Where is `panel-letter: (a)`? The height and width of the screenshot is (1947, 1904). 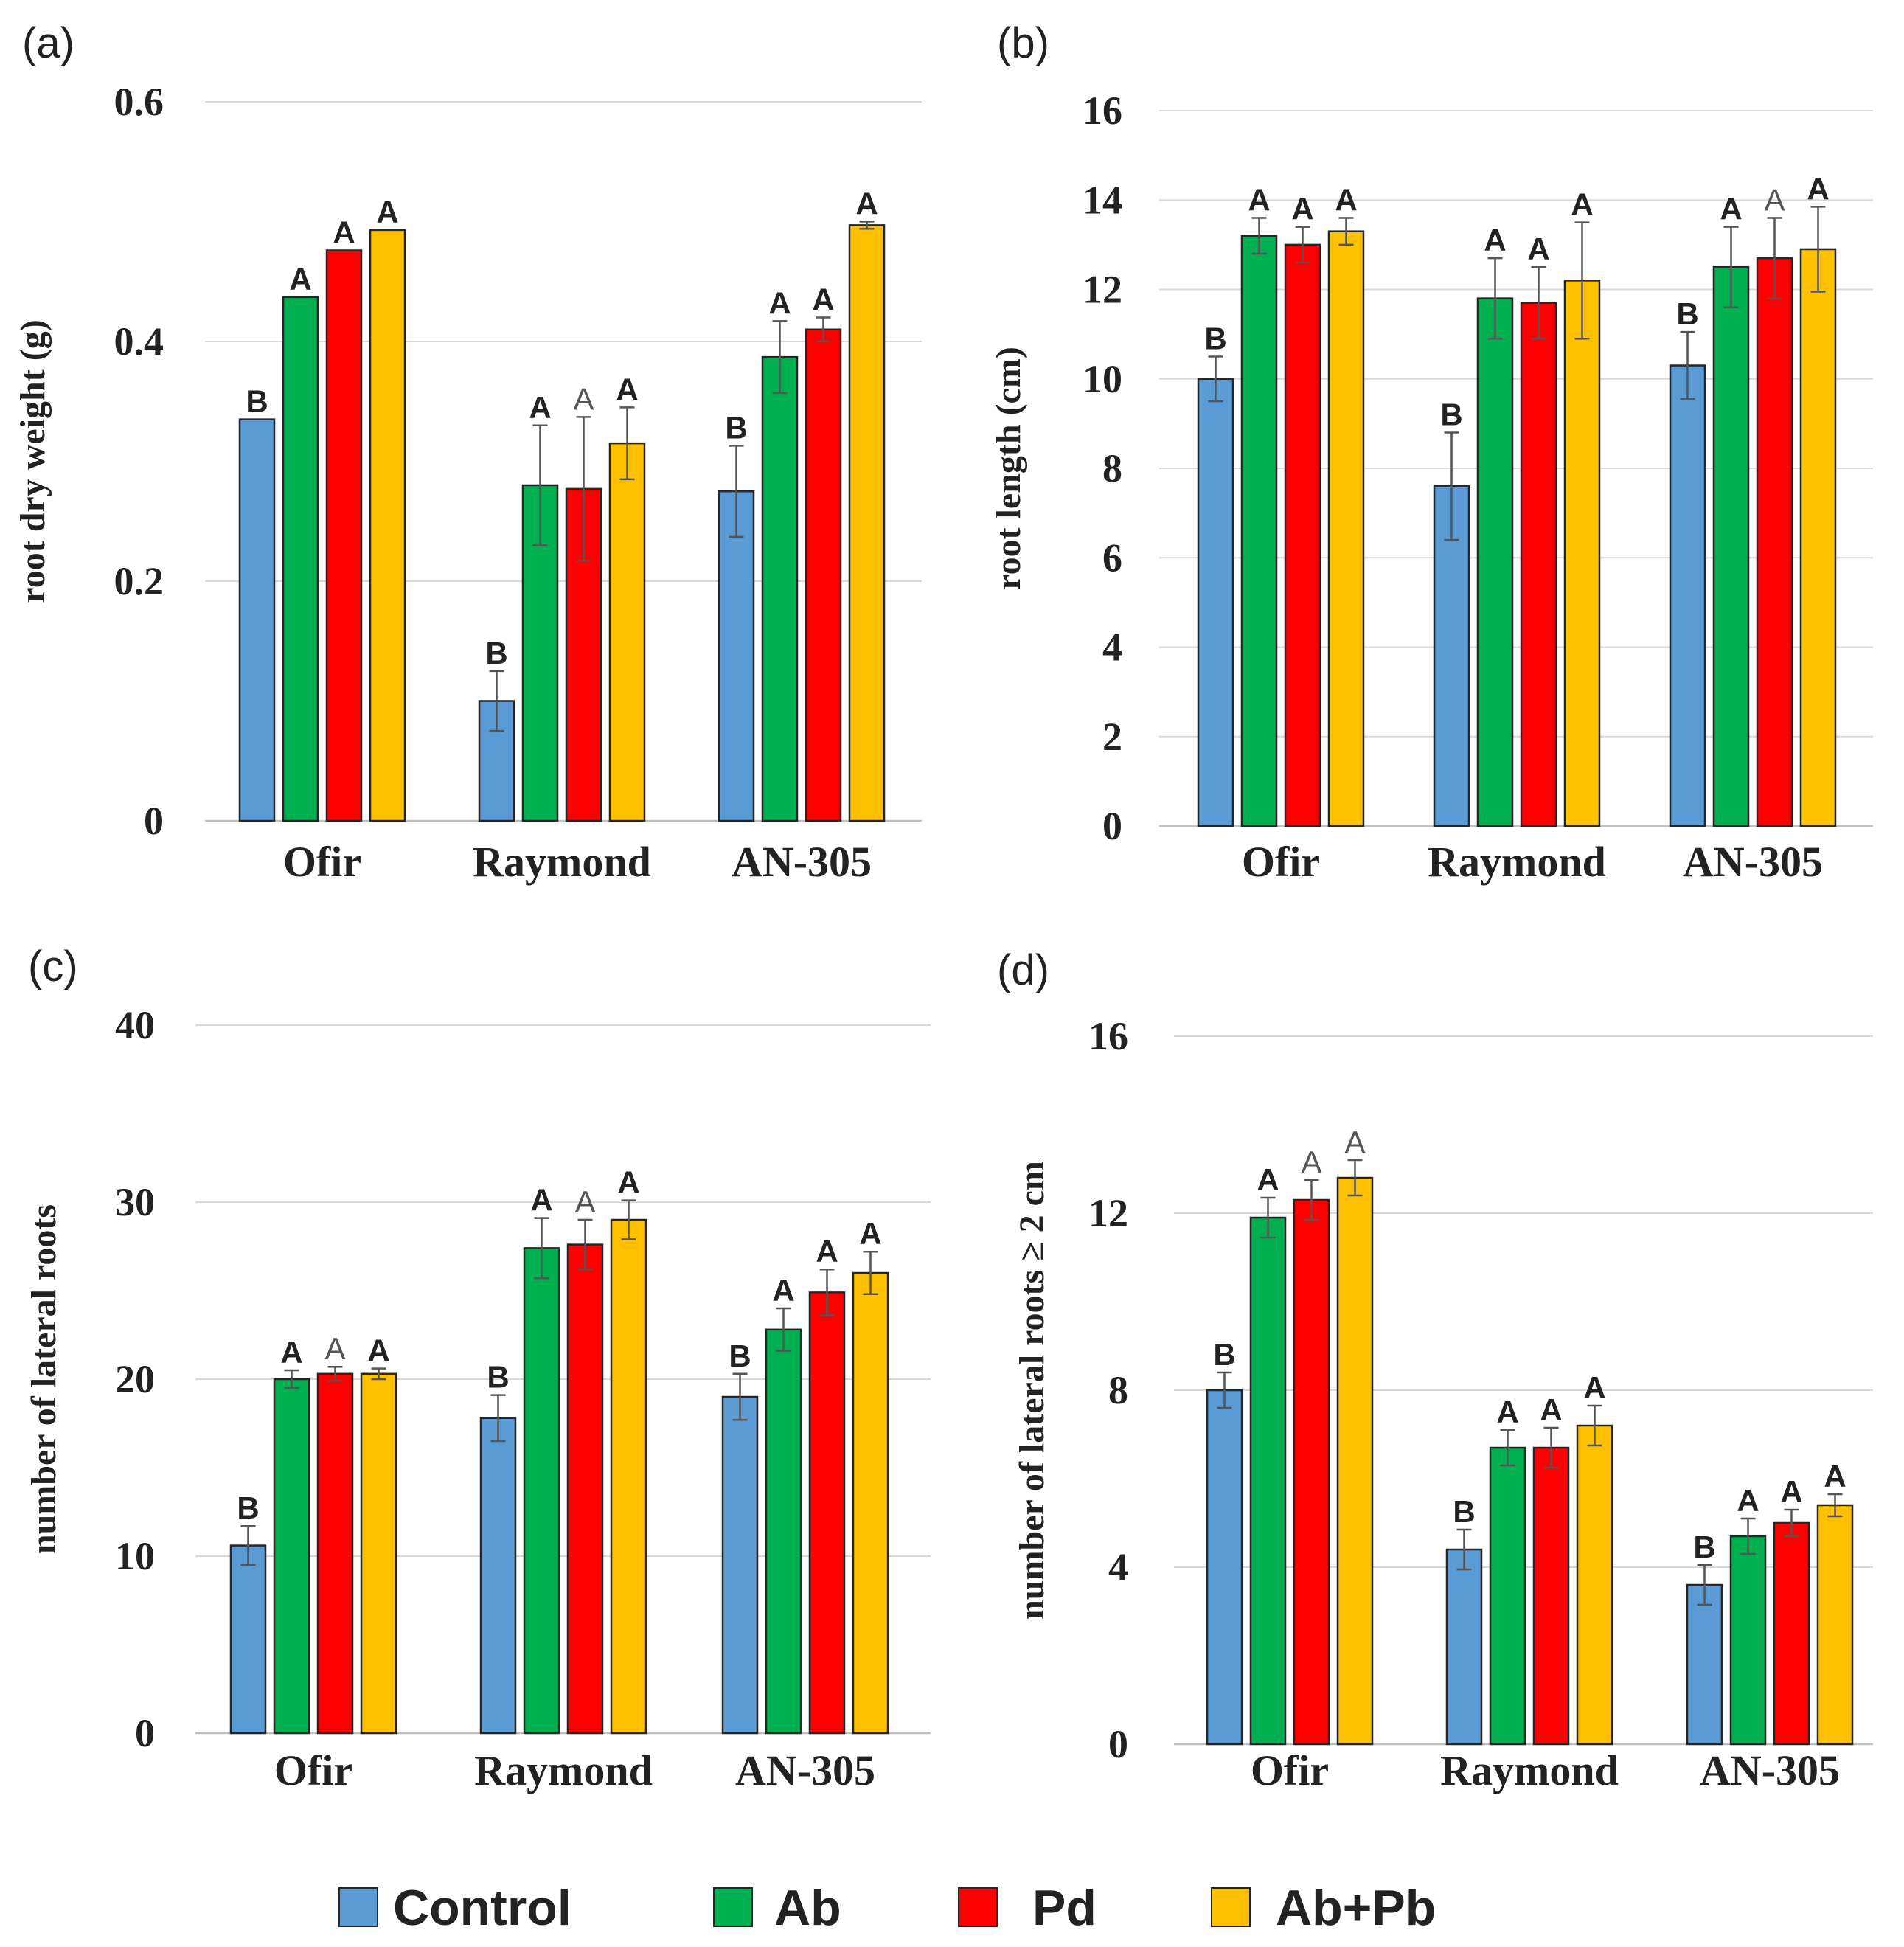
panel-letter: (a) is located at coordinates (48, 43).